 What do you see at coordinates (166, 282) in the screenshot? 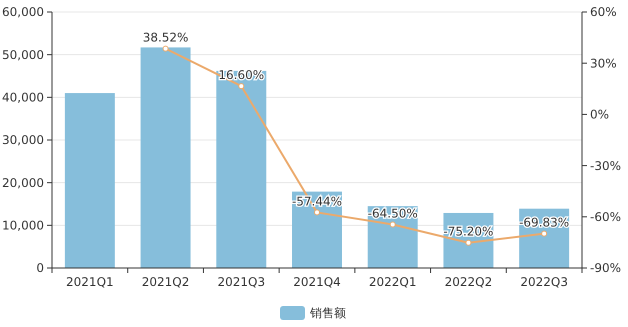
I see `x-tick-label: 2021Q2` at bounding box center [166, 282].